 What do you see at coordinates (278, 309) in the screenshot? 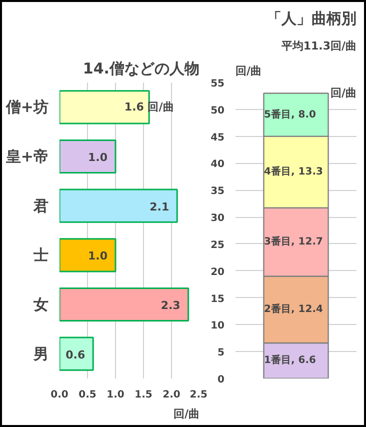
I see `series-label: 2番目` at bounding box center [278, 309].